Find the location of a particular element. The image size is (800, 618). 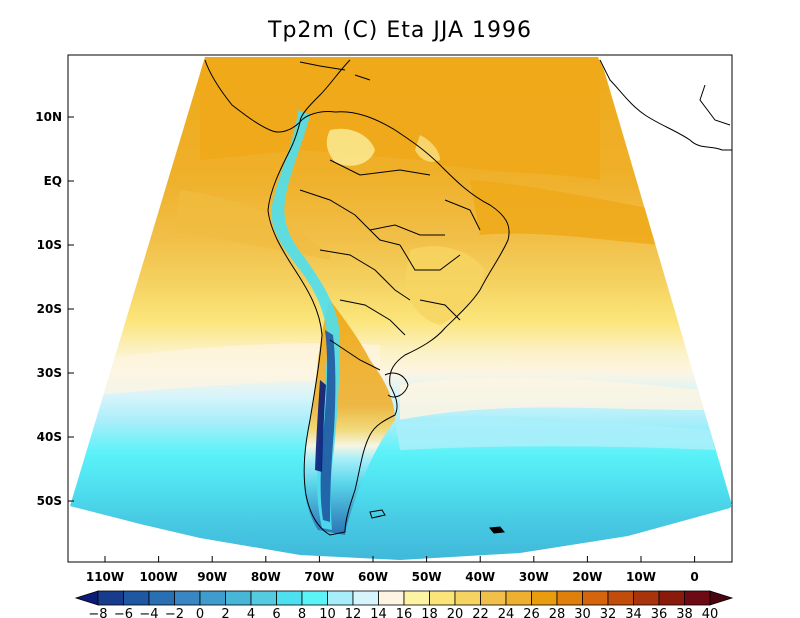

colorbar-label: 6 is located at coordinates (276, 612).